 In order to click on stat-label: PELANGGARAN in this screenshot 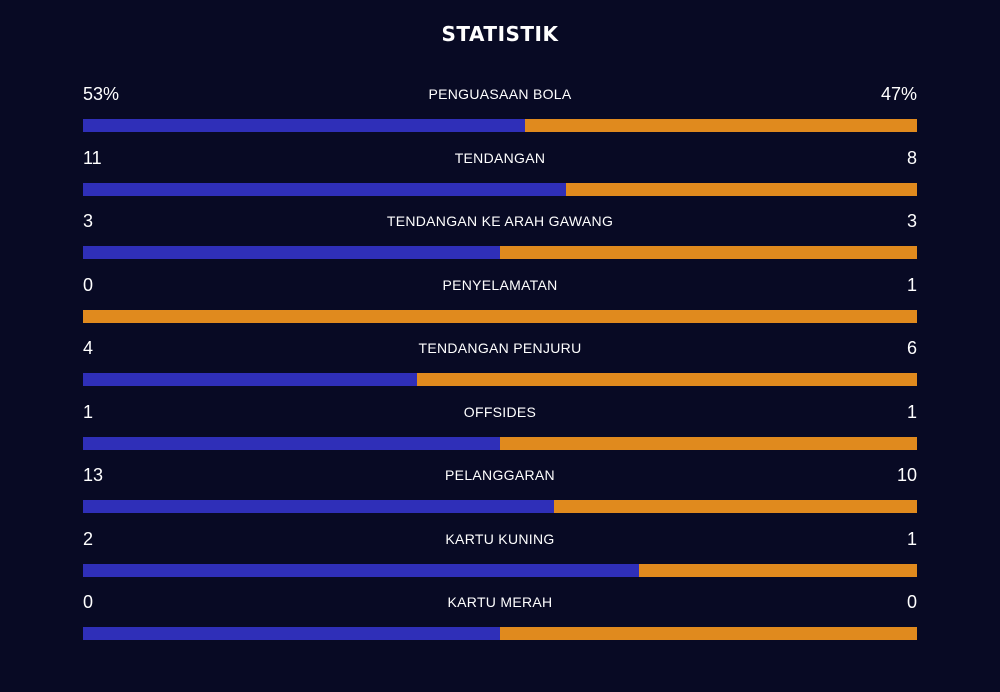, I will do `click(500, 475)`.